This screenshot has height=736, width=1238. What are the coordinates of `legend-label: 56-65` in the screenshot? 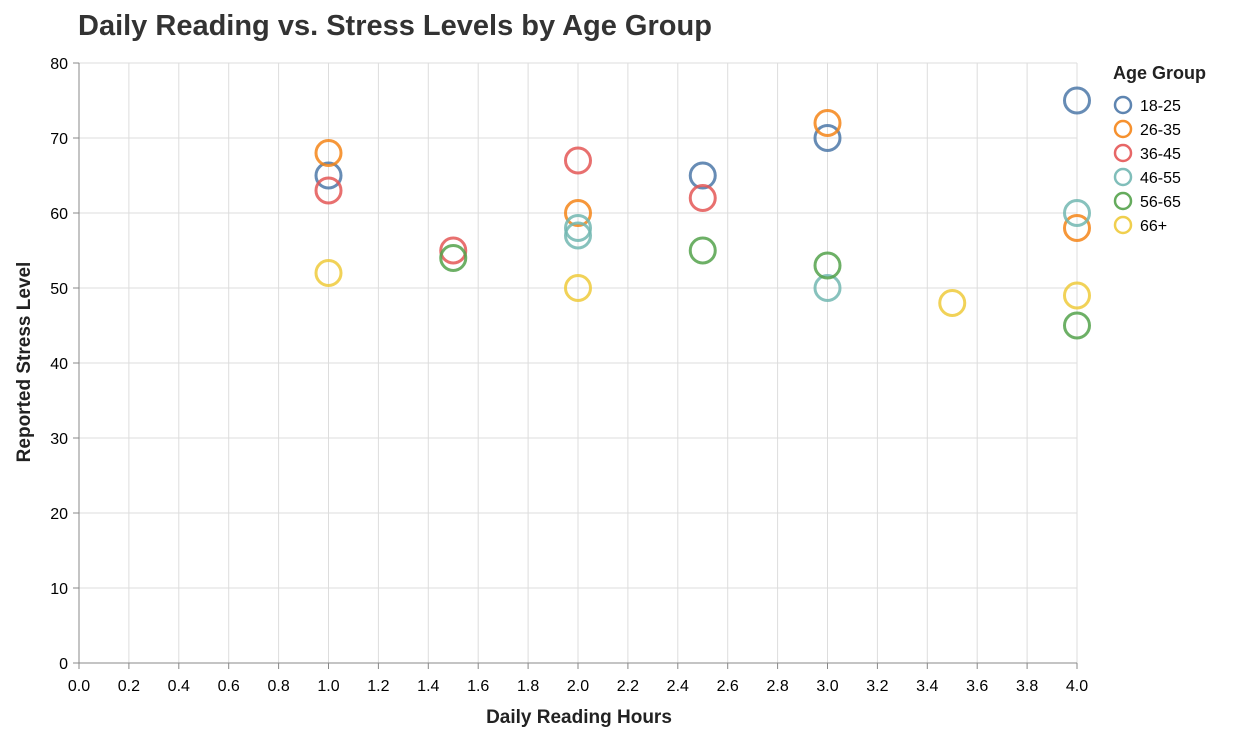 It's located at (1160, 202).